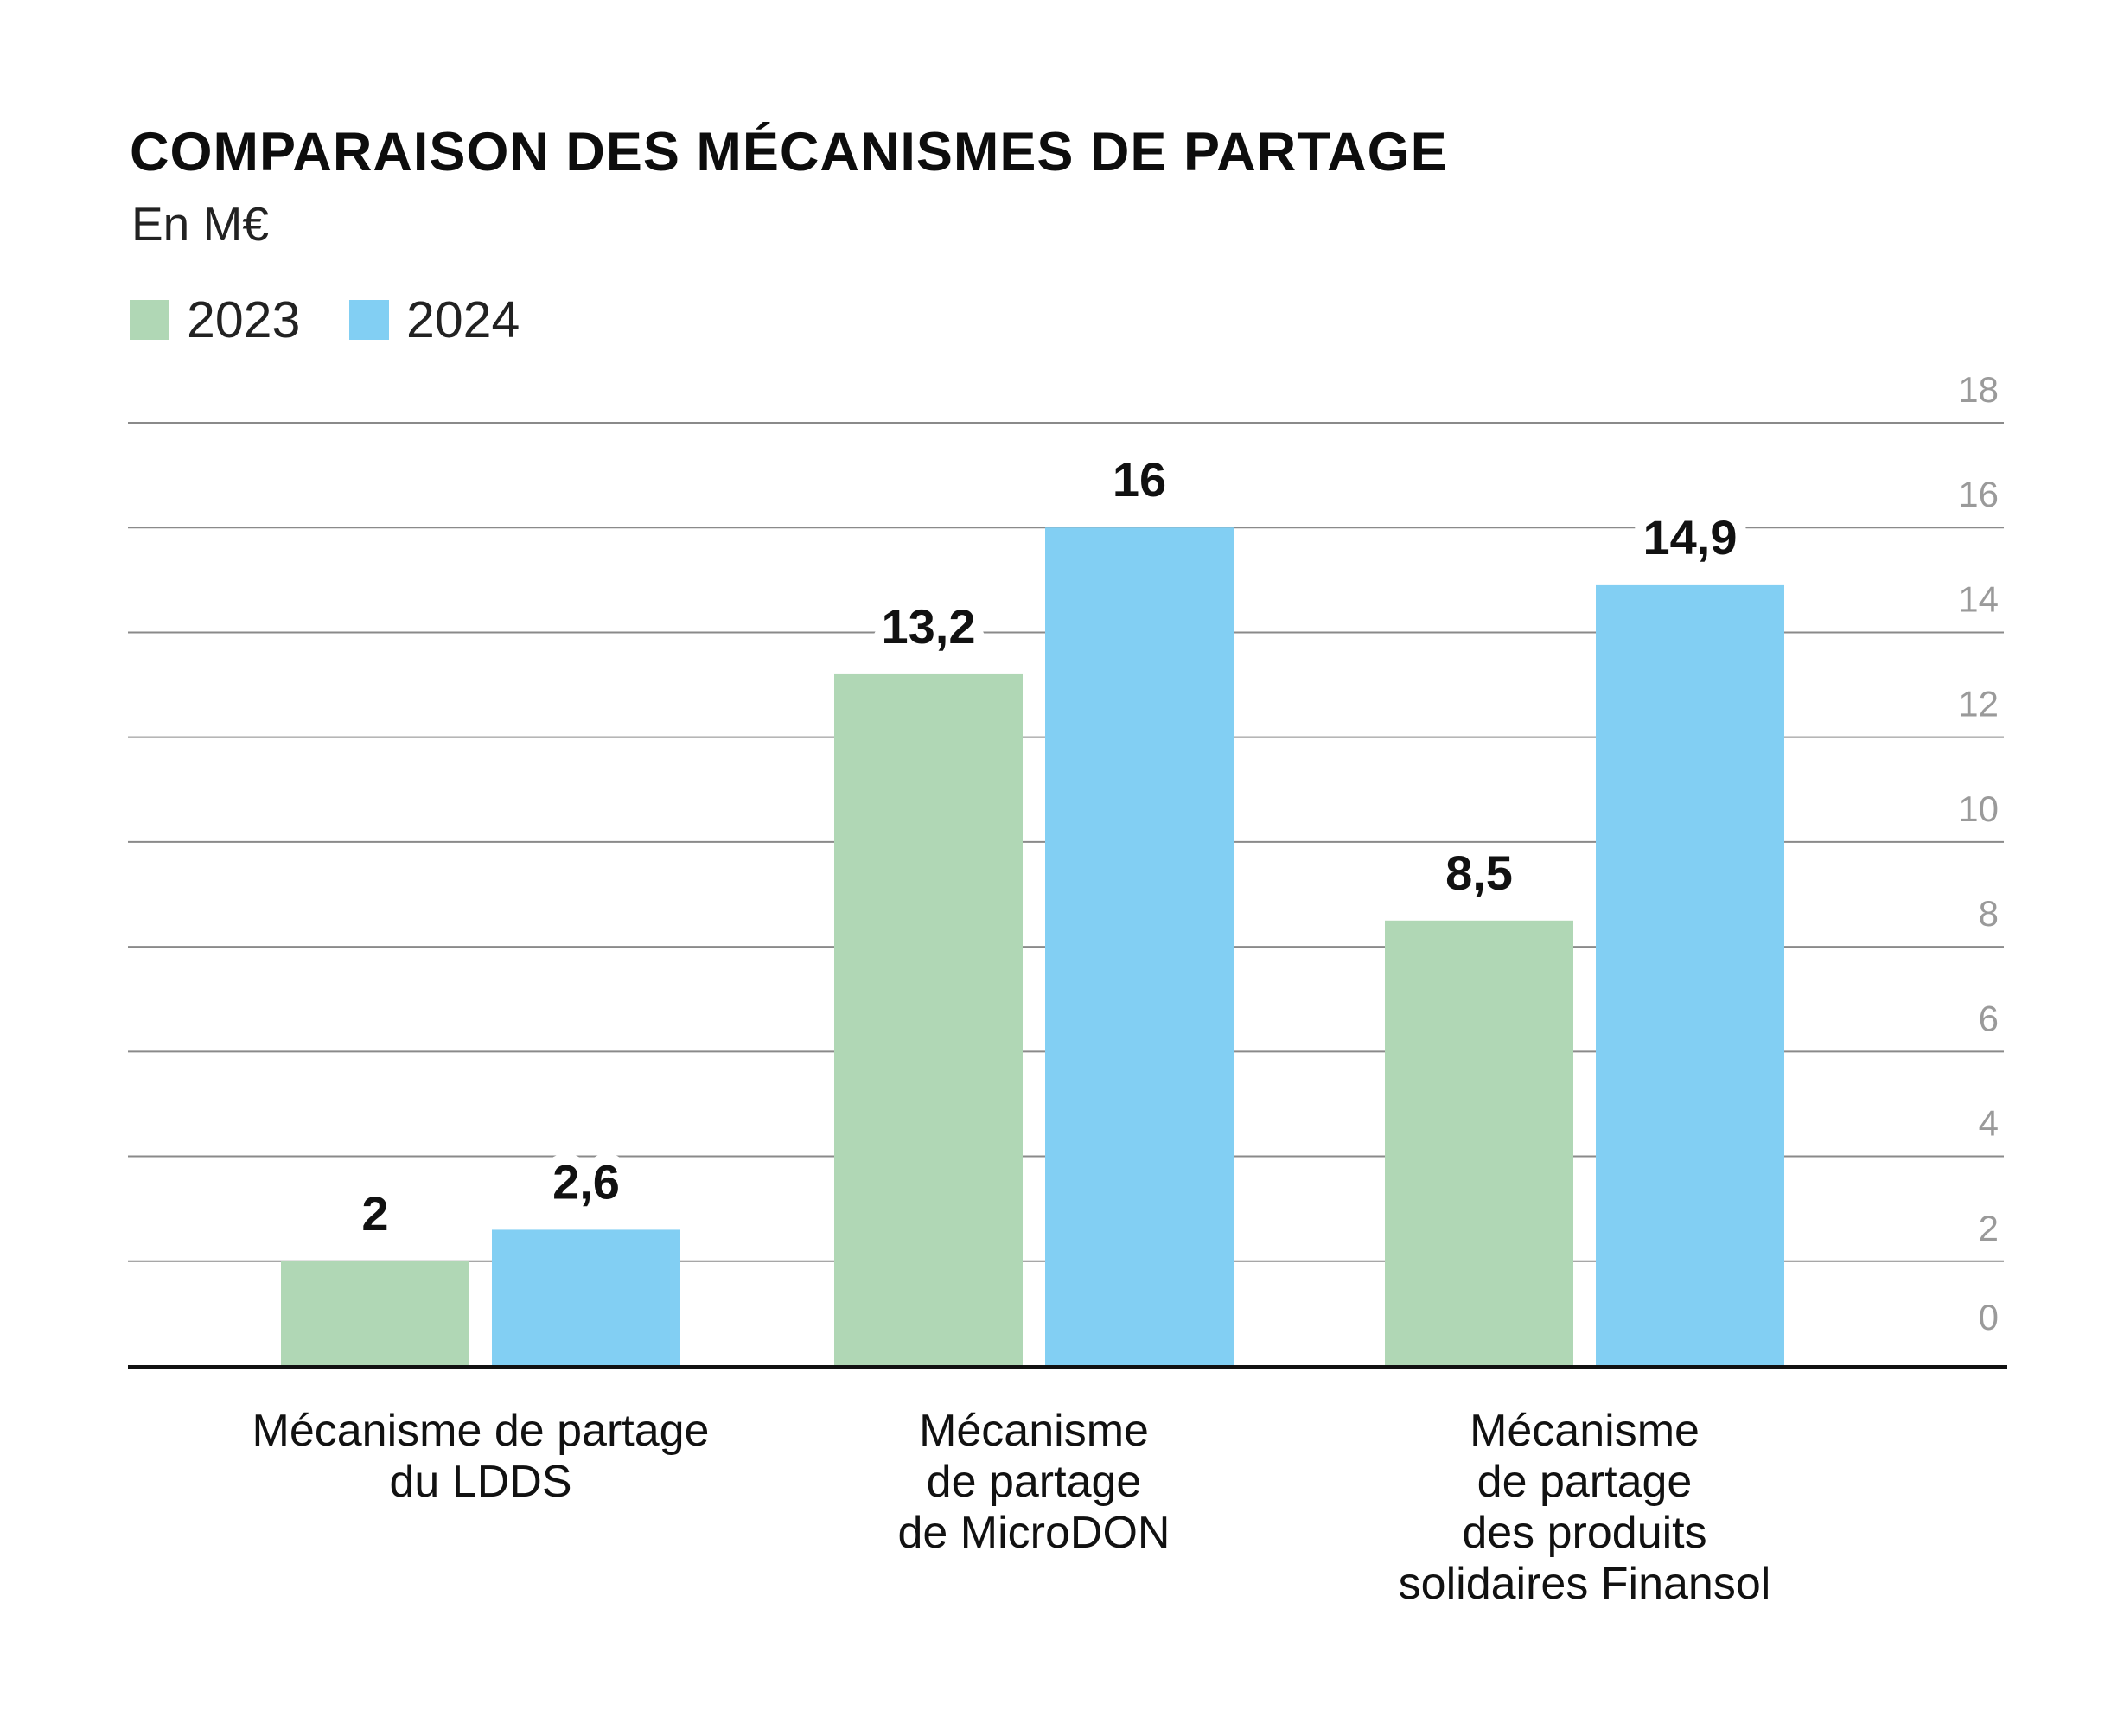 The width and height of the screenshot is (2124, 1736). Describe the element at coordinates (1033, 1482) in the screenshot. I see `category-label: Mécanisme de partage de MicroDON` at that location.